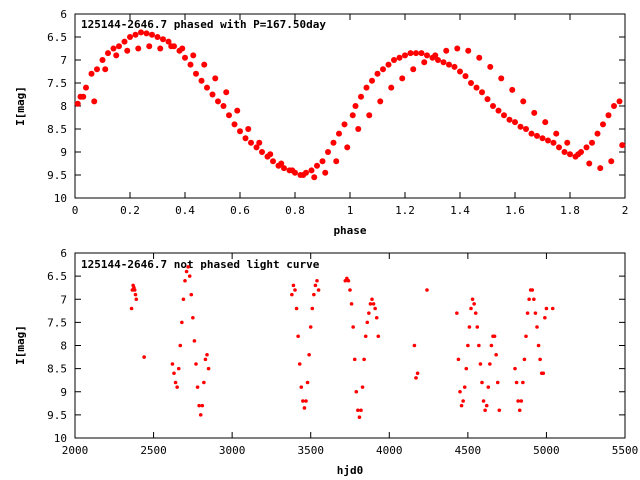 This screenshot has height=480, width=640. Describe the element at coordinates (350, 210) in the screenshot. I see `phased-chart-x-tick-label: 1` at that location.